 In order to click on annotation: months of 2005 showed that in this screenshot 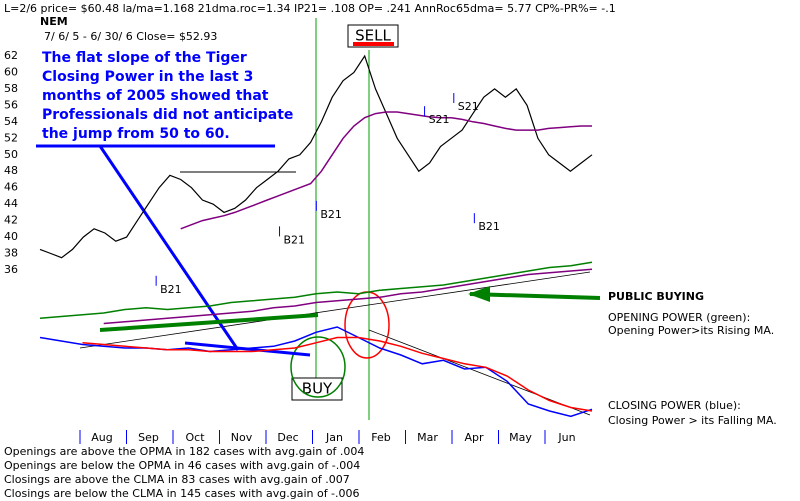, I will do `click(155, 96)`.